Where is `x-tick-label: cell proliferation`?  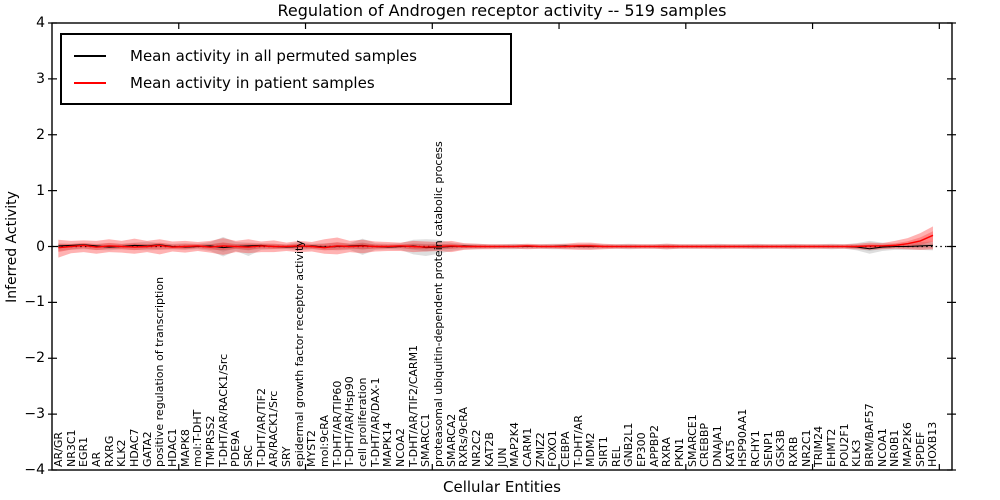 x-tick-label: cell proliferation is located at coordinates (363, 422).